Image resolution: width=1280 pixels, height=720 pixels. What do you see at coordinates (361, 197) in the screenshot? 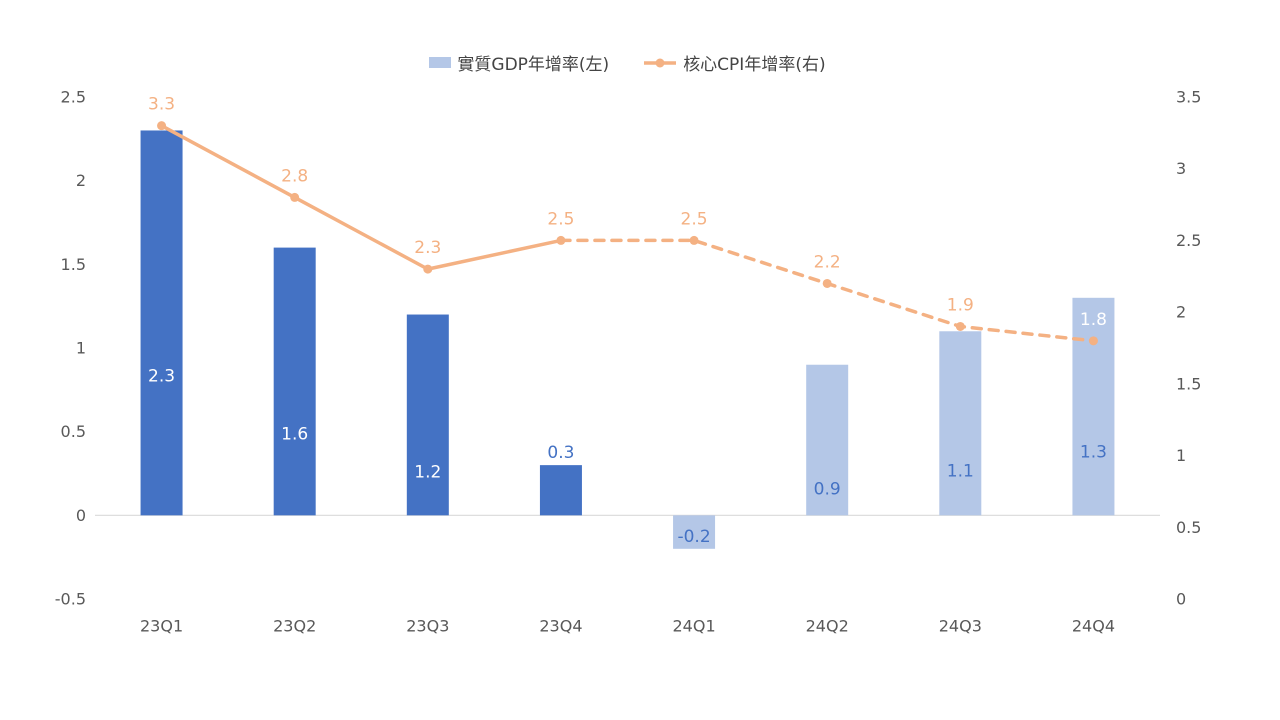
I see `cpi-line-solid-segment` at bounding box center [361, 197].